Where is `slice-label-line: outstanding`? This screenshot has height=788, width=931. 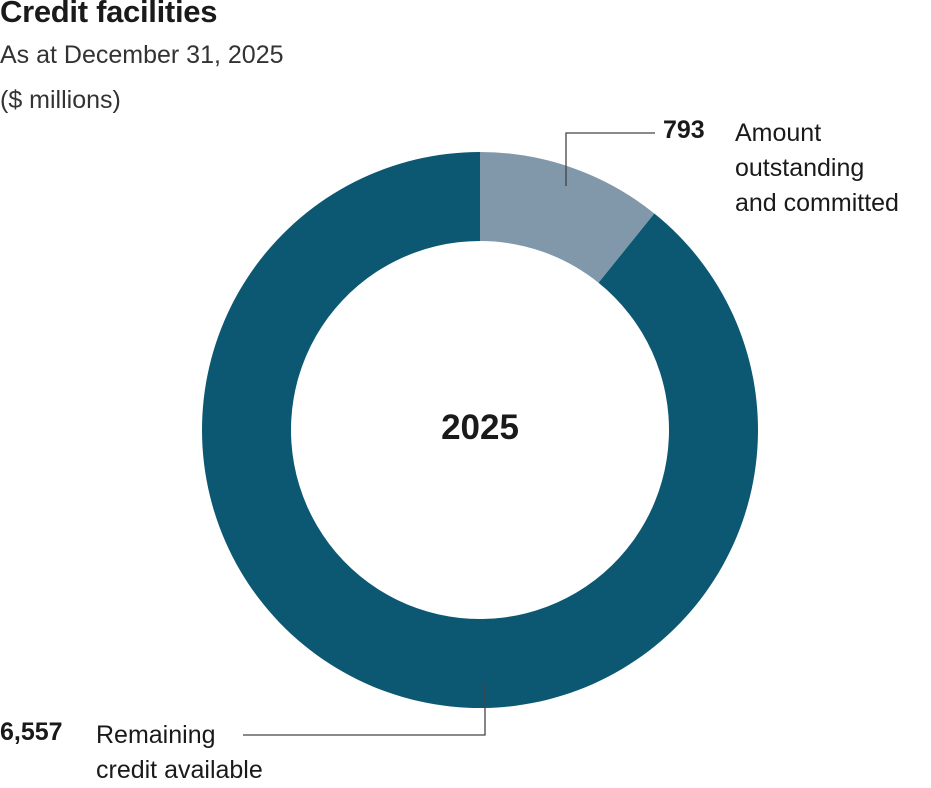 slice-label-line: outstanding is located at coordinates (800, 168).